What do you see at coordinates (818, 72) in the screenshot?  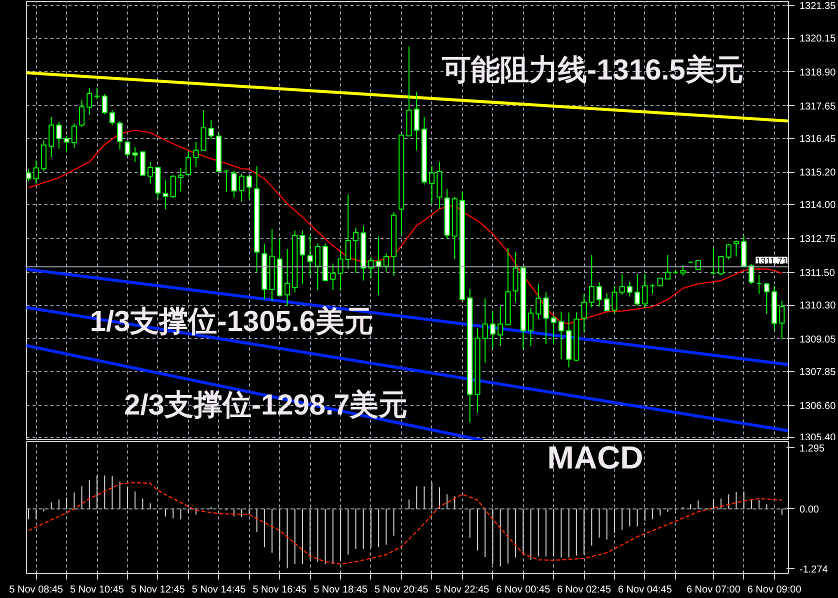 I see `y-tick-label: 1318.90` at bounding box center [818, 72].